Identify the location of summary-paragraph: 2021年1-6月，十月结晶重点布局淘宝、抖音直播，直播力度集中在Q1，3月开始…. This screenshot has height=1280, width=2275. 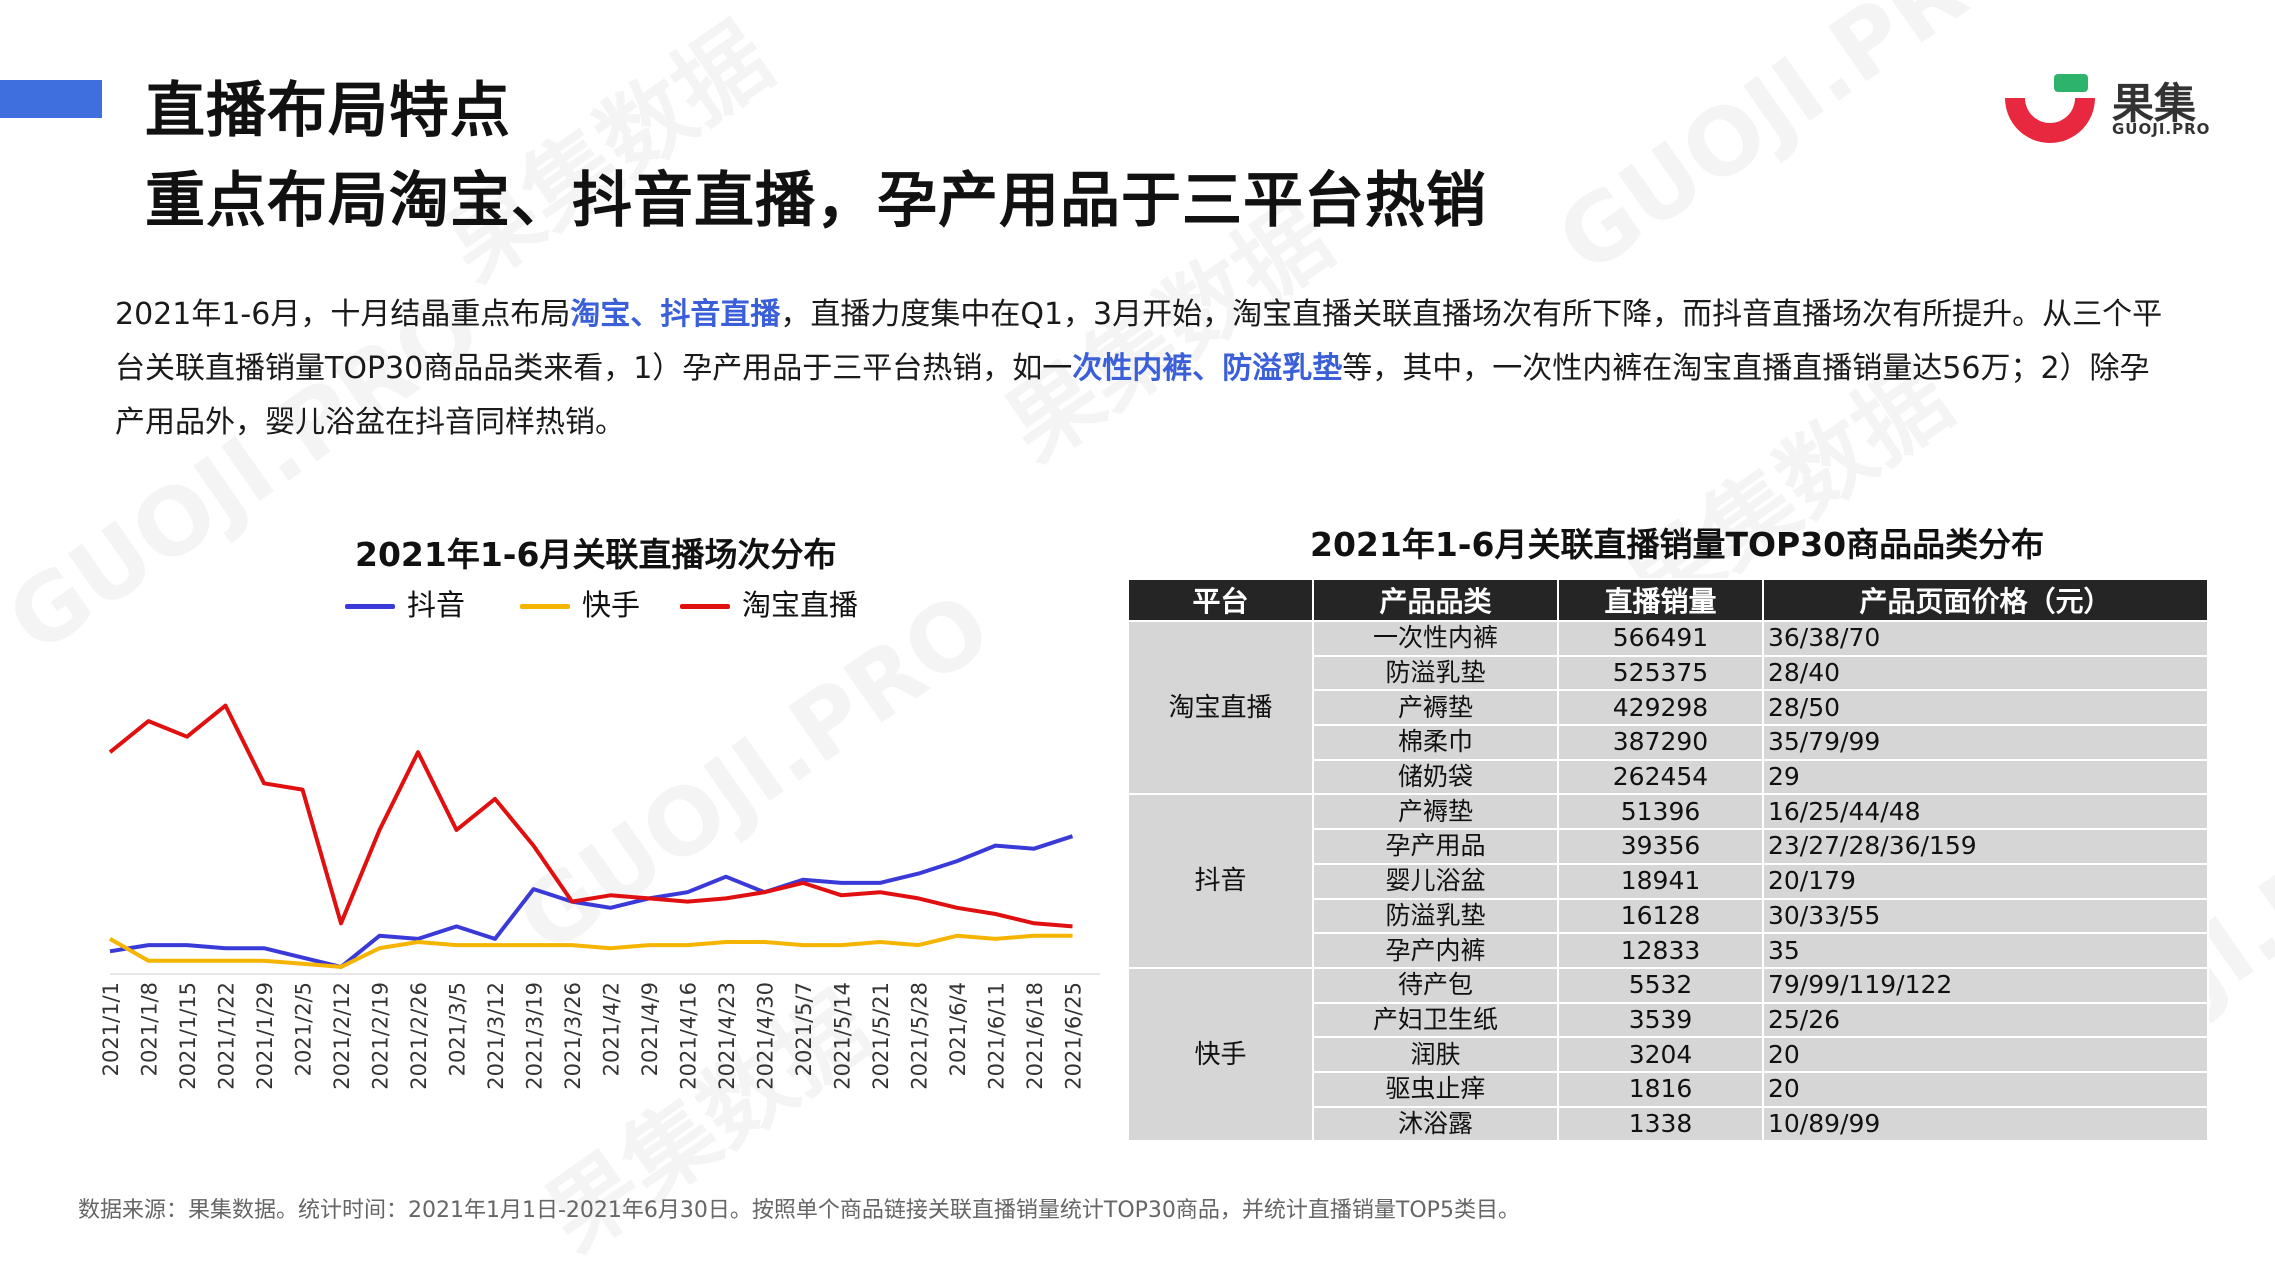
(1139, 368).